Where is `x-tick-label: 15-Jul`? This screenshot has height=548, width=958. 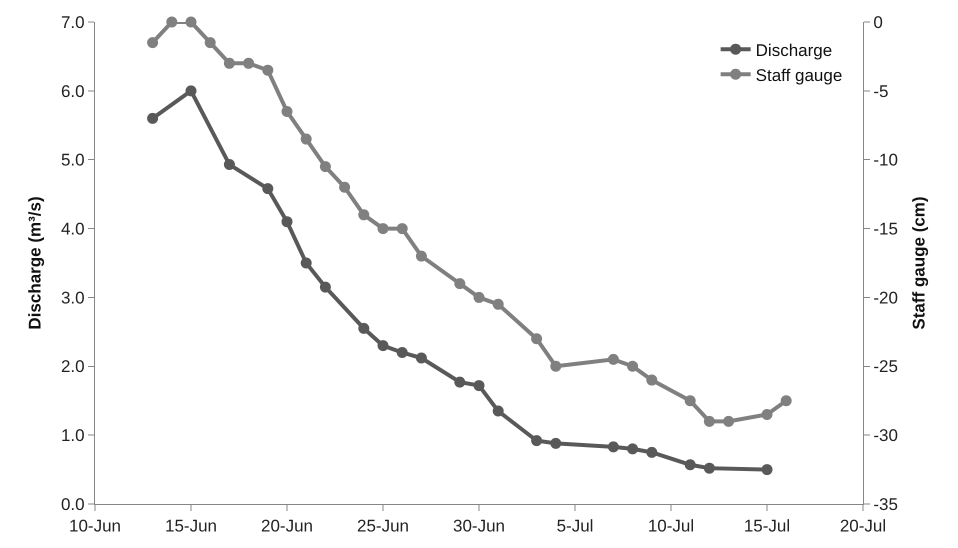
x-tick-label: 15-Jul is located at coordinates (767, 526).